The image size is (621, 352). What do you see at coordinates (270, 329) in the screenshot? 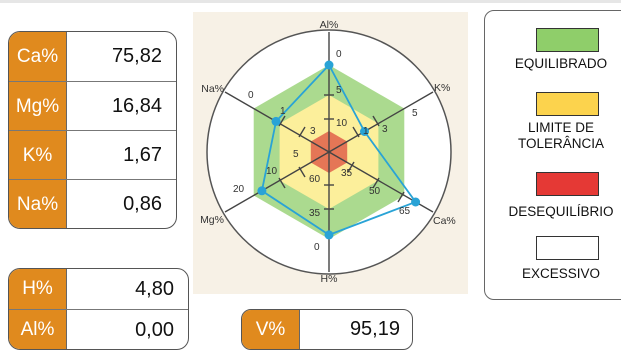
I see `base-saturation-label: V%` at bounding box center [270, 329].